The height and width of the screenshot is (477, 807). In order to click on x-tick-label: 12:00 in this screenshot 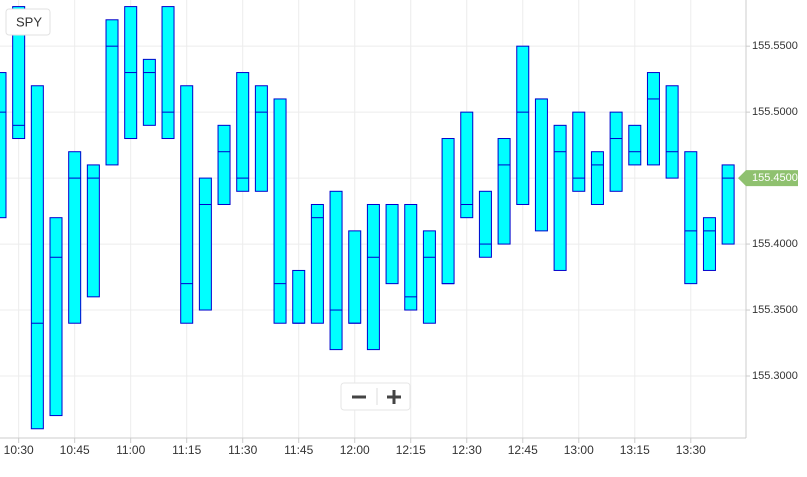, I will do `click(355, 450)`.